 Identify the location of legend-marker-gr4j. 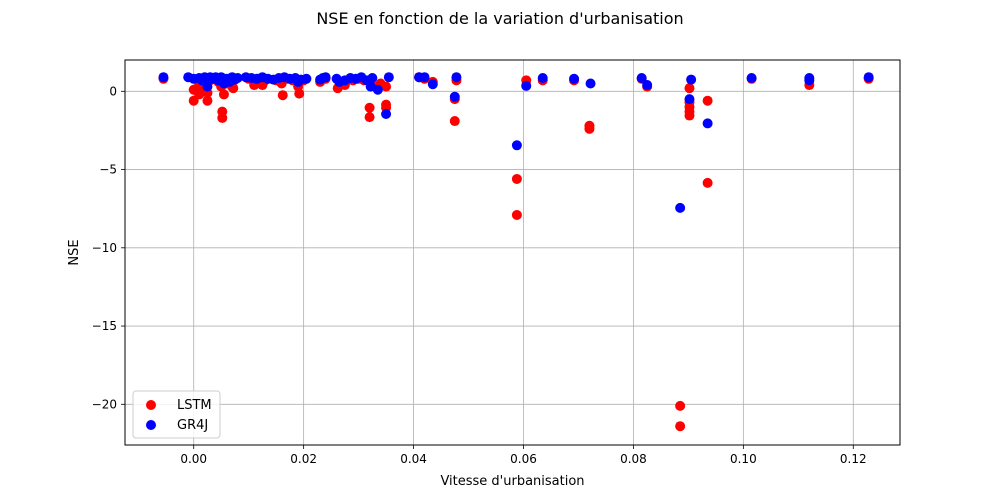
(151, 425).